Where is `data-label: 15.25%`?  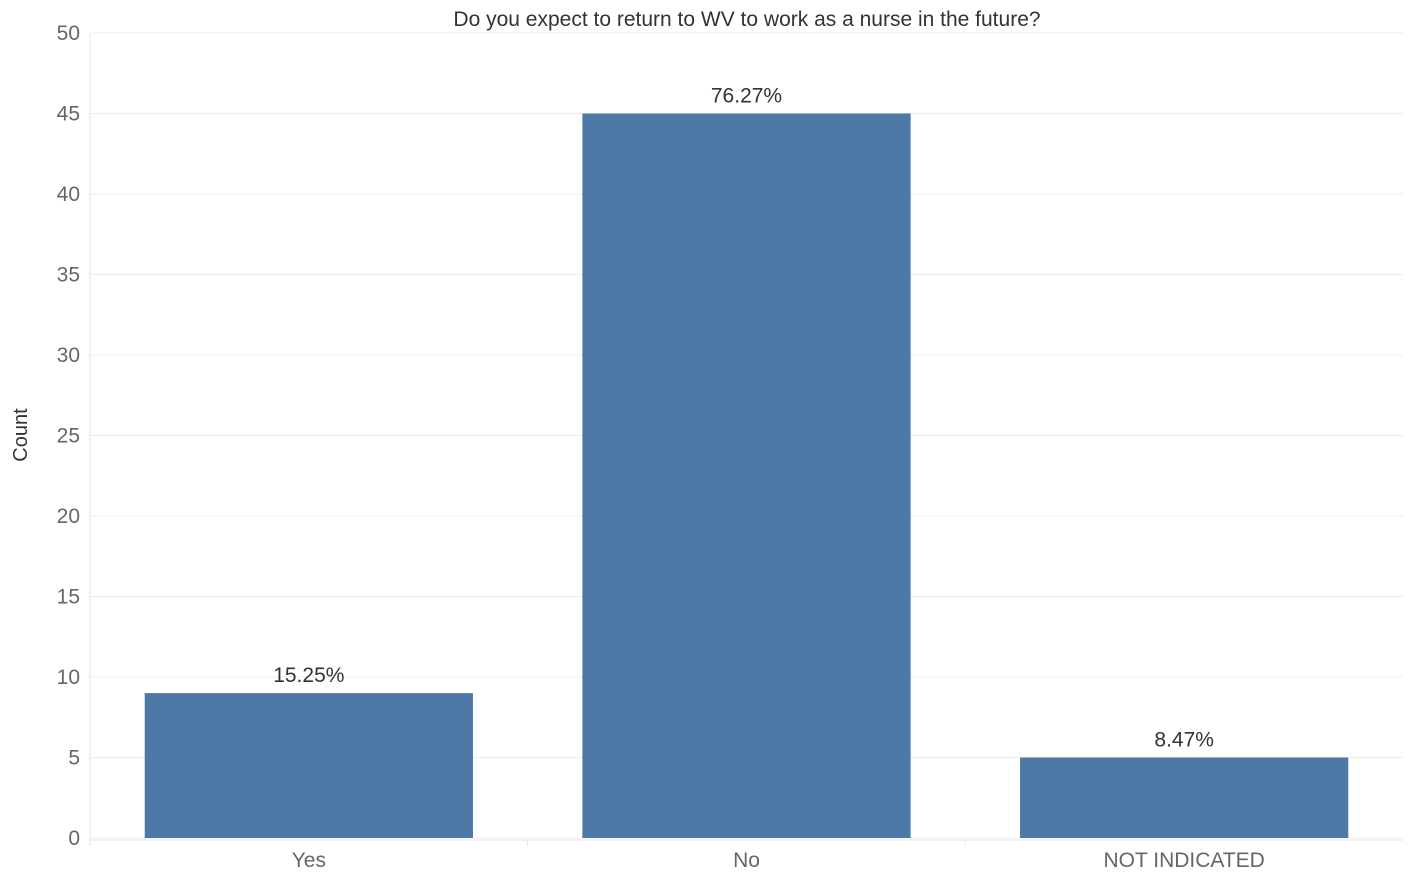 data-label: 15.25% is located at coordinates (308, 675).